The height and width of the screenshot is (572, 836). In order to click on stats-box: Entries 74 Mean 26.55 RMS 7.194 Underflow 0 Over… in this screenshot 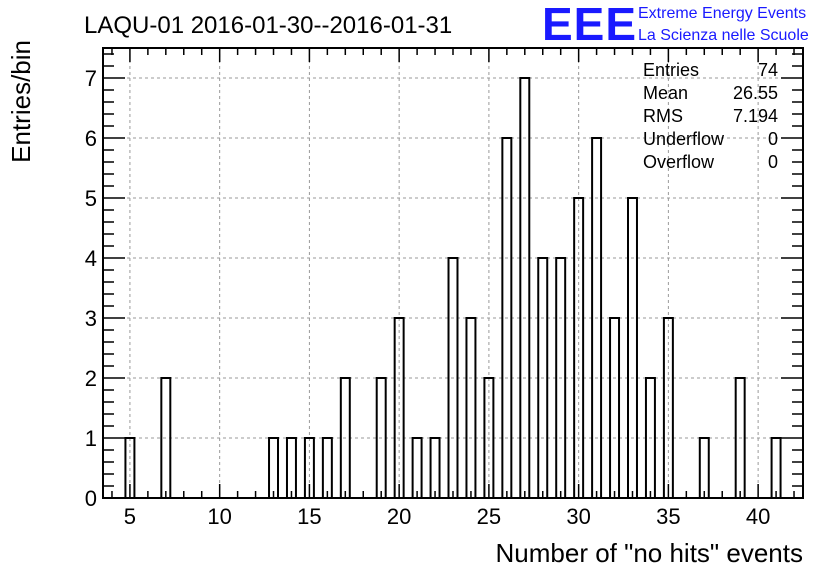, I will do `click(710, 116)`.